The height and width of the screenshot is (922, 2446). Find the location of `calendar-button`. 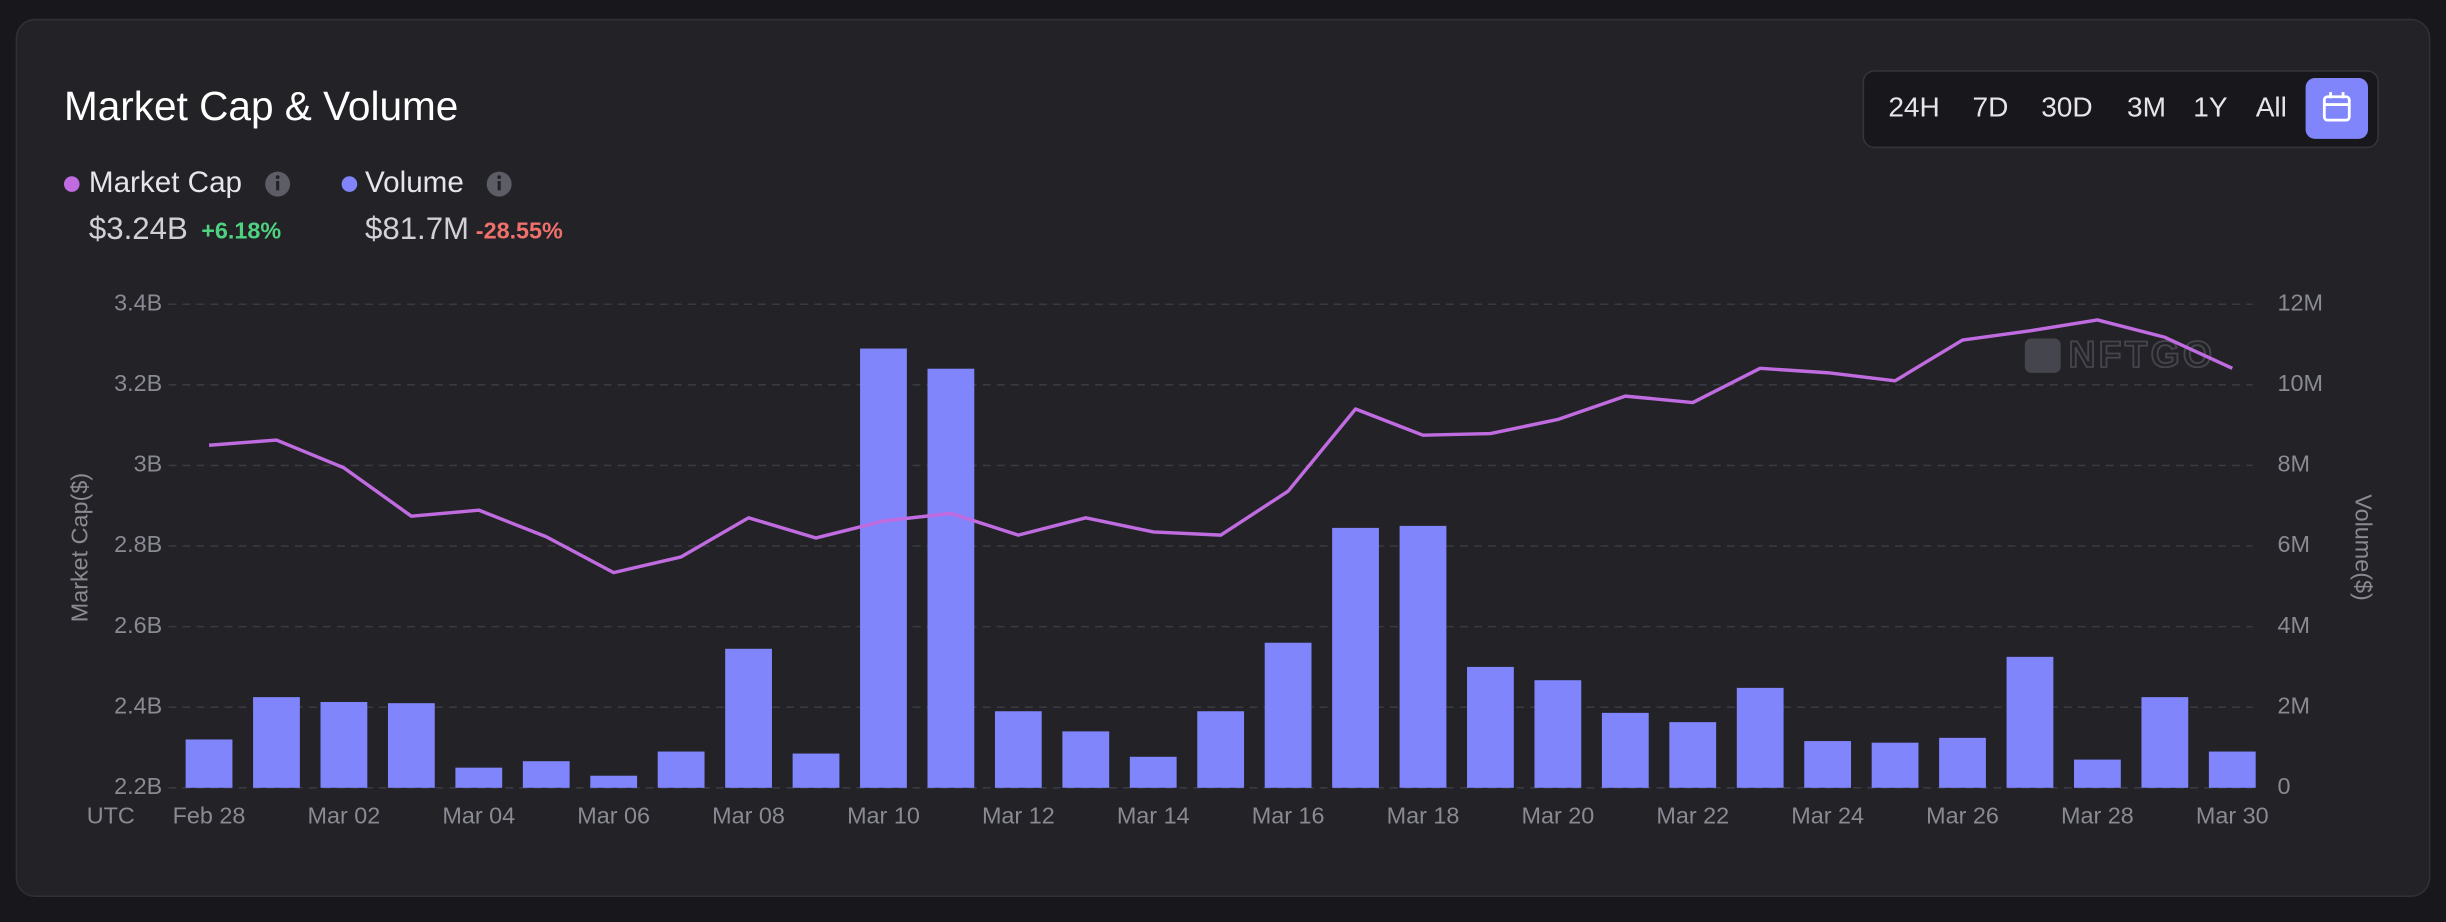

calendar-button is located at coordinates (2337, 108).